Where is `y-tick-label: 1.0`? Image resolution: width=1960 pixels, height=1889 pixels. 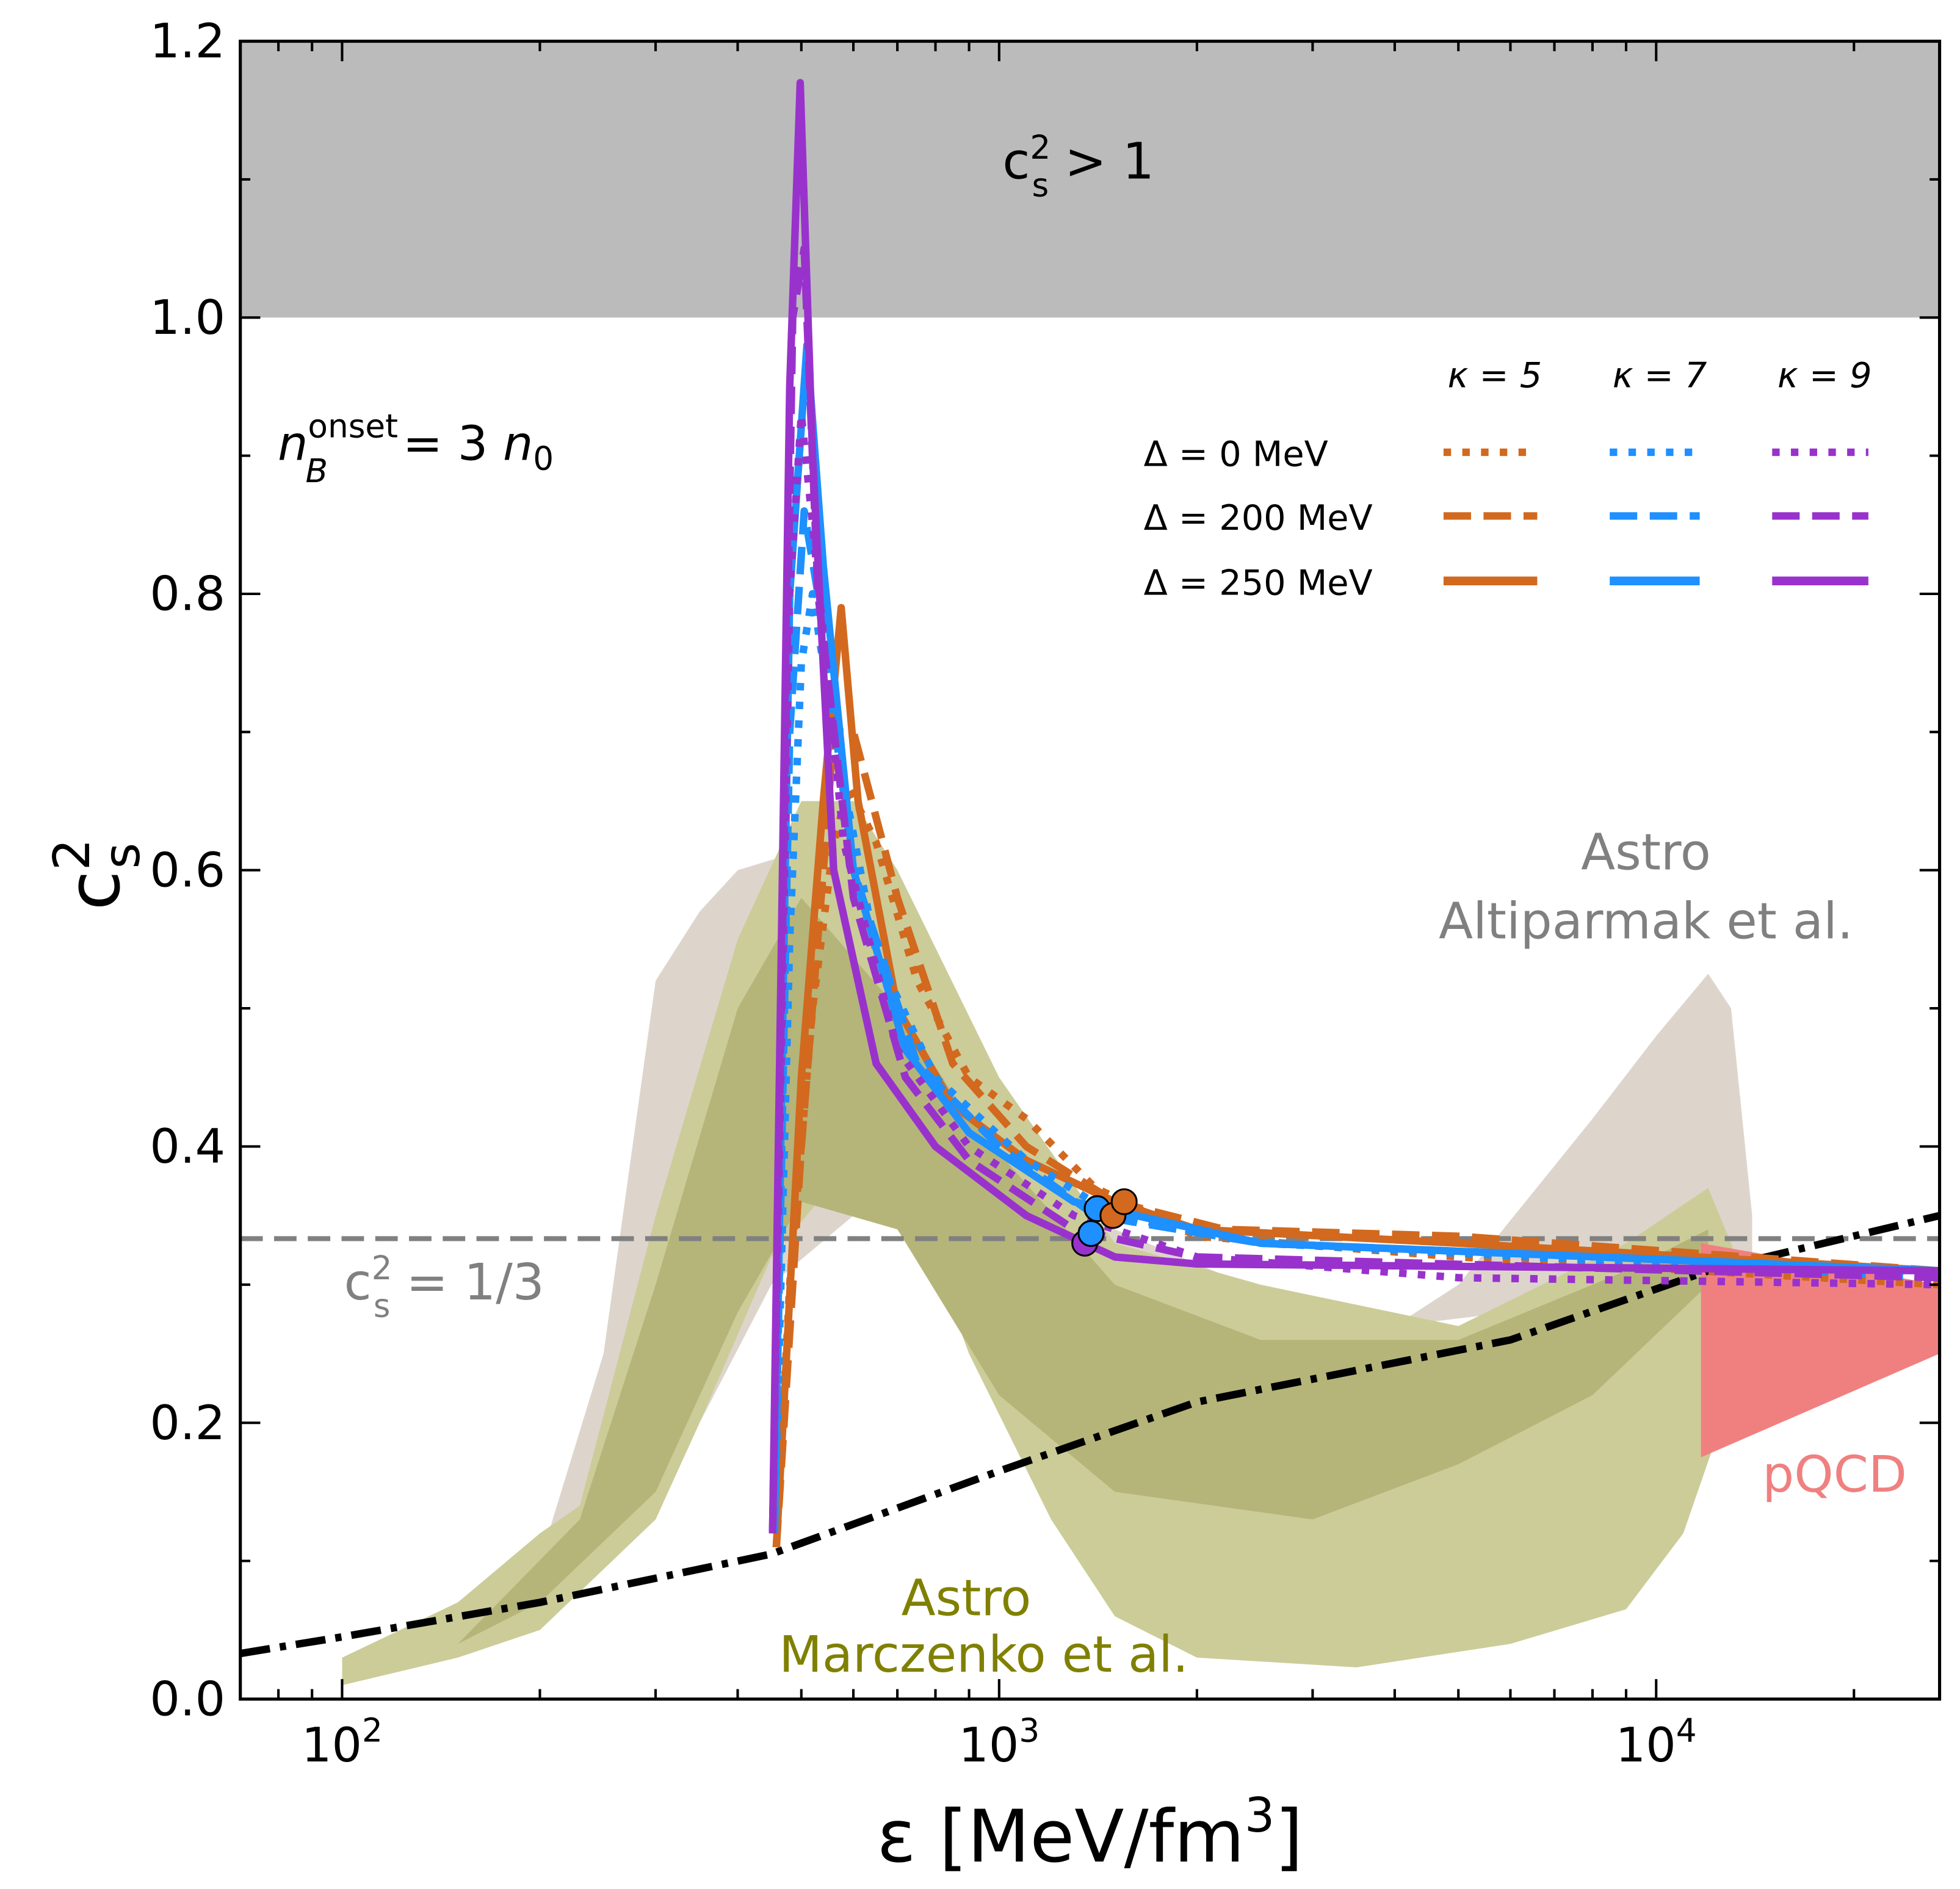
y-tick-label: 1.0 is located at coordinates (188, 318).